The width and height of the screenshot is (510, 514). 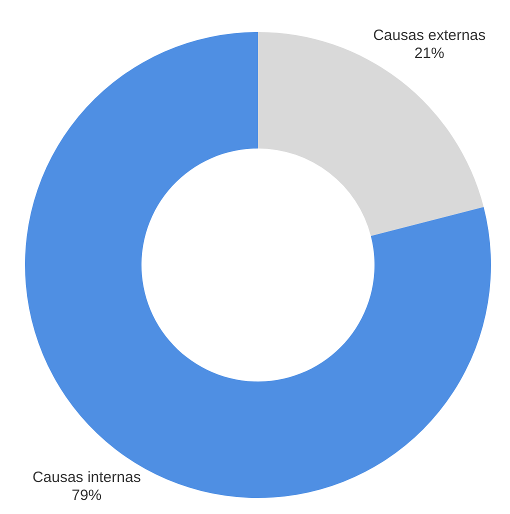 I want to click on slice-label: Causas internas, so click(x=86, y=477).